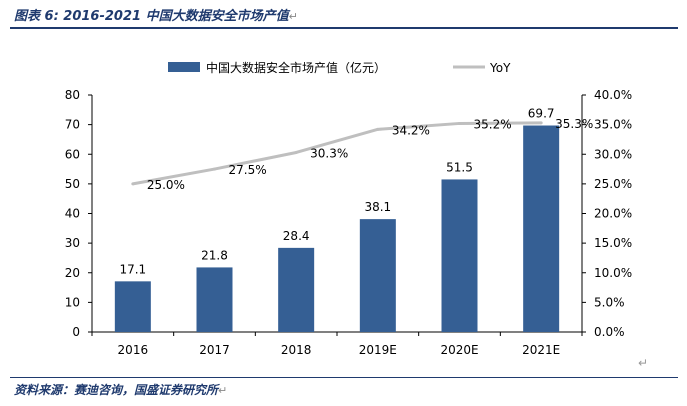 The image size is (687, 406). What do you see at coordinates (223, 390) in the screenshot?
I see `source-return-mark: ↵` at bounding box center [223, 390].